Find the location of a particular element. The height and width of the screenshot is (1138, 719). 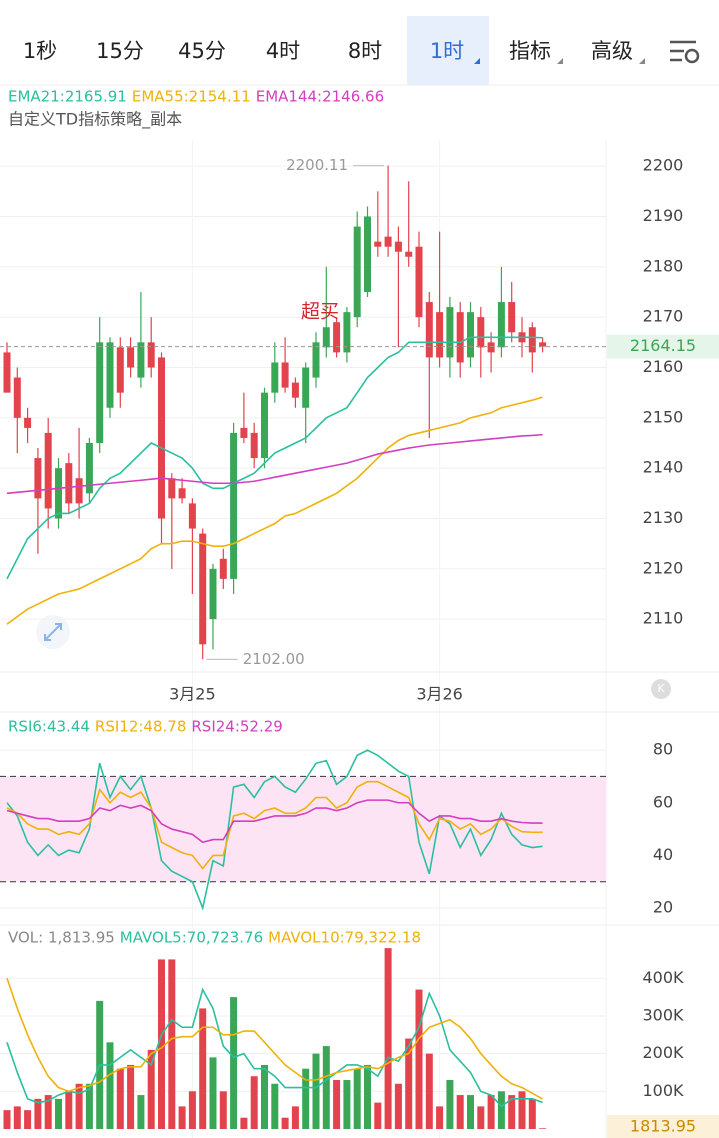

y-tick-label: 80 is located at coordinates (663, 749).